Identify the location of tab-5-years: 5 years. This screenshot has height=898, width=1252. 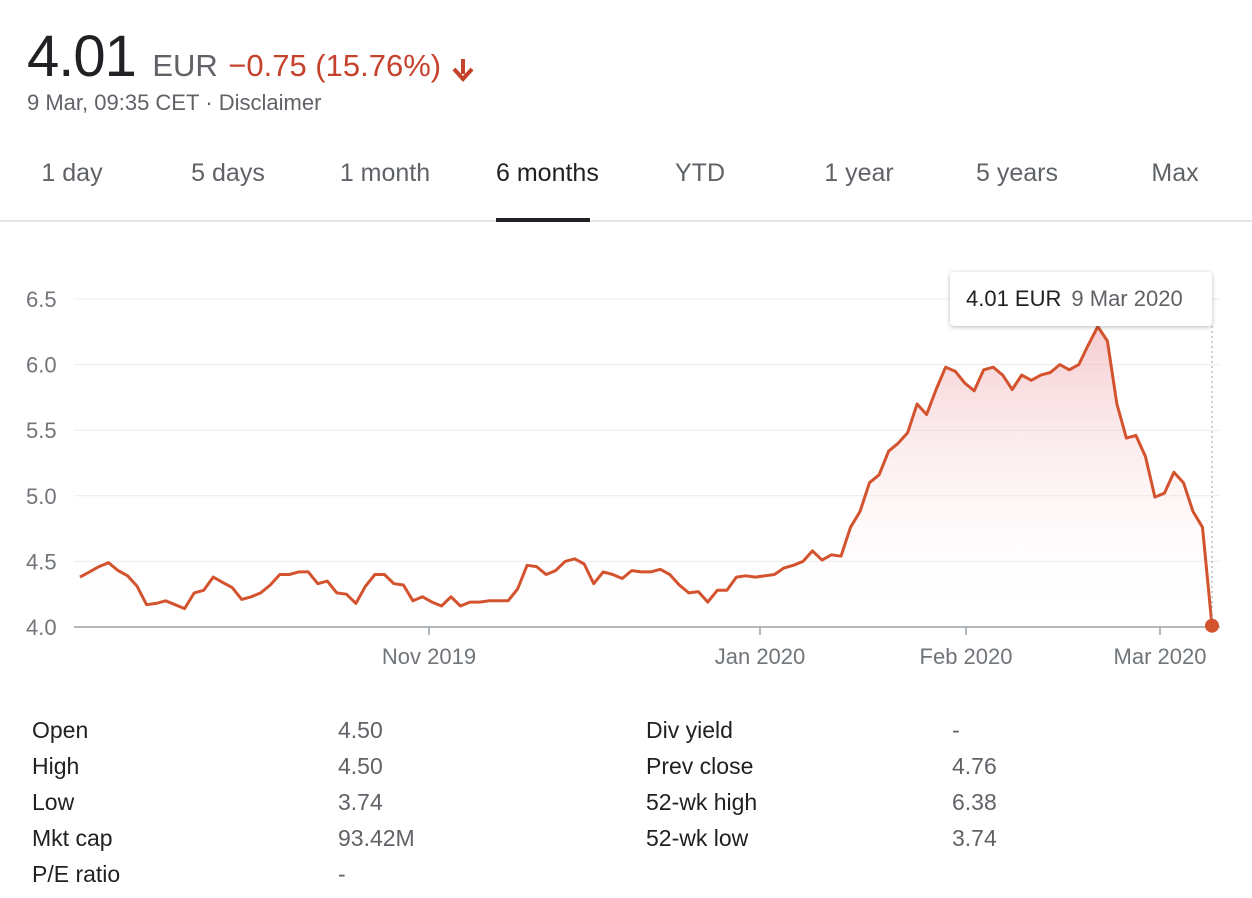
(1017, 173).